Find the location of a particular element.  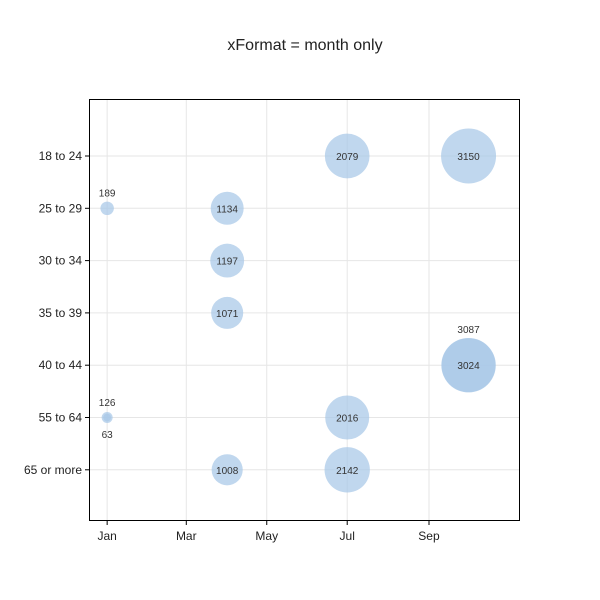

bubble-value-label: 1008 is located at coordinates (227, 471).